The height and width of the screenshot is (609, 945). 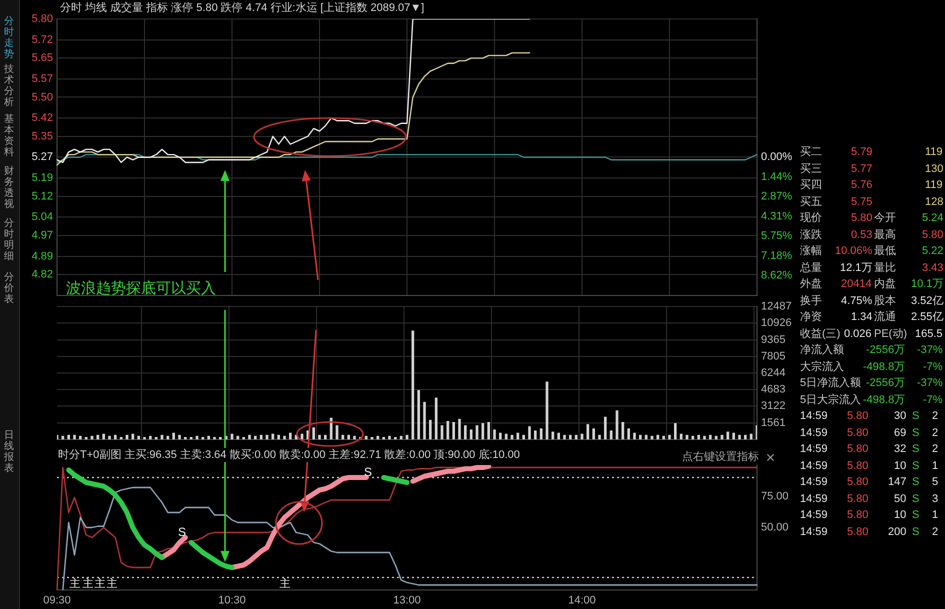 I want to click on y-tick-label: 6244, so click(x=773, y=373).